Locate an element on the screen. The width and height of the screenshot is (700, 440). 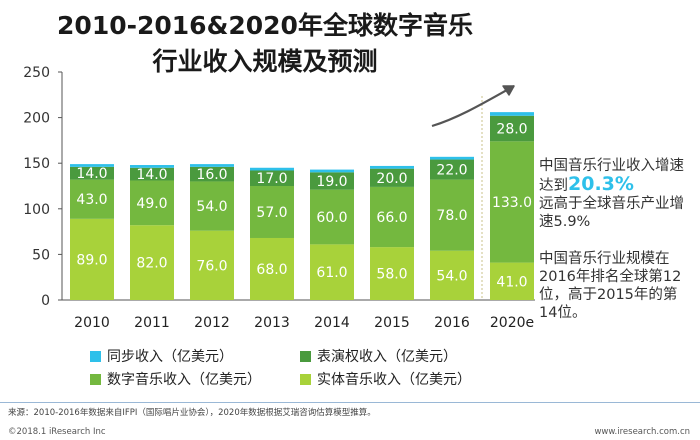
y-tick-label: 250 is located at coordinates (36, 73).